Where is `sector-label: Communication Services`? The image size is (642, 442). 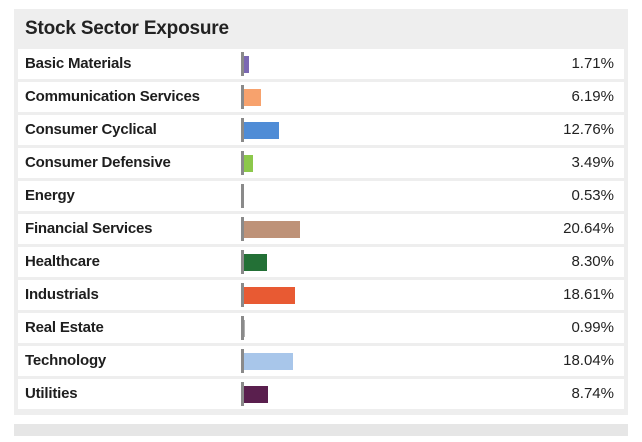
sector-label: Communication Services is located at coordinates (112, 96).